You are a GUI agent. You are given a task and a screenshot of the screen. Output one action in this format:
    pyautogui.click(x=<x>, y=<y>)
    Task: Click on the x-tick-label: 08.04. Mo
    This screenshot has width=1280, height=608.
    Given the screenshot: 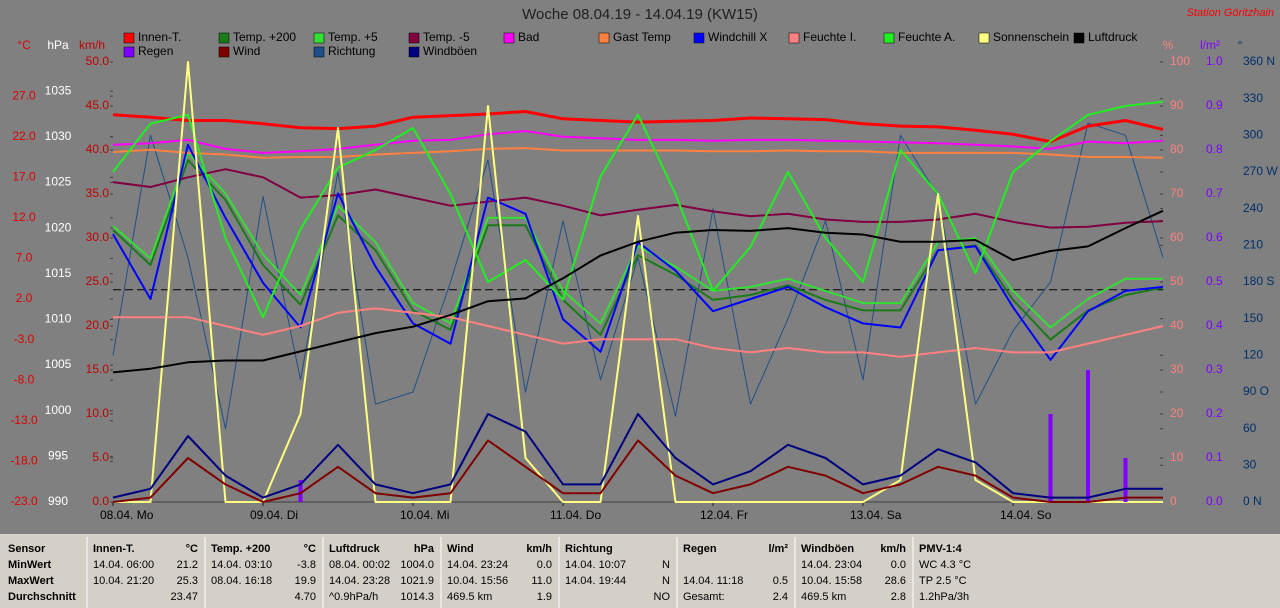 What is the action you would take?
    pyautogui.click(x=127, y=515)
    